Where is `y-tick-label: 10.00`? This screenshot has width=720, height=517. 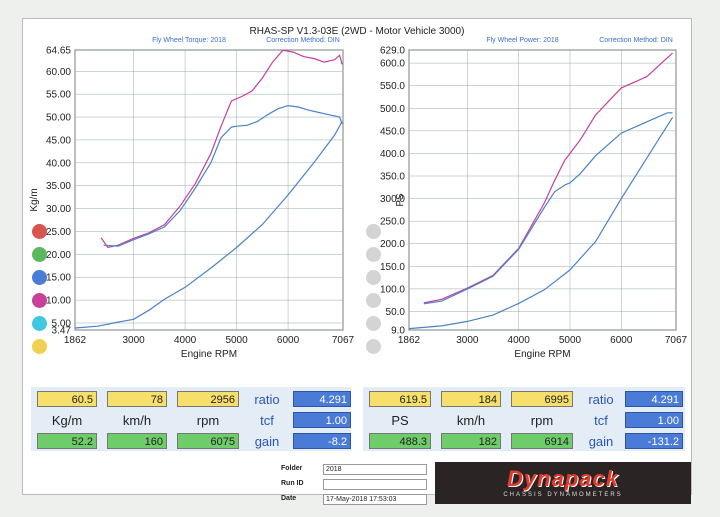
y-tick-label: 10.00 is located at coordinates (58, 301).